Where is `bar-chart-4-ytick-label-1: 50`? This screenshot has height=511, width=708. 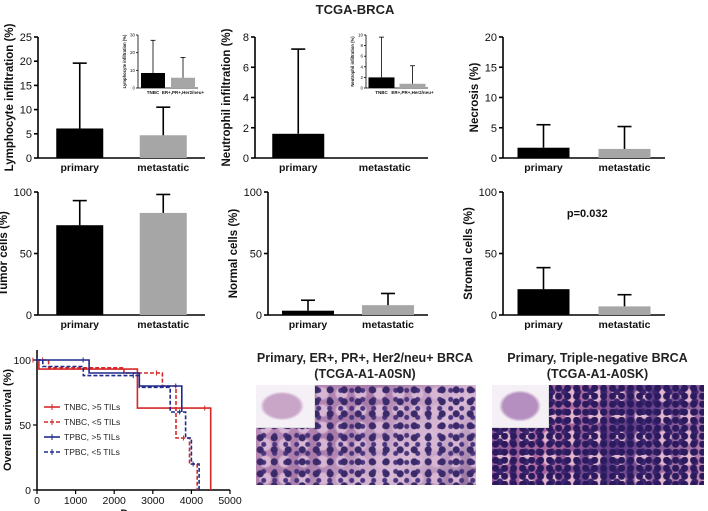 bar-chart-4-ytick-label-1: 50 is located at coordinates (256, 255).